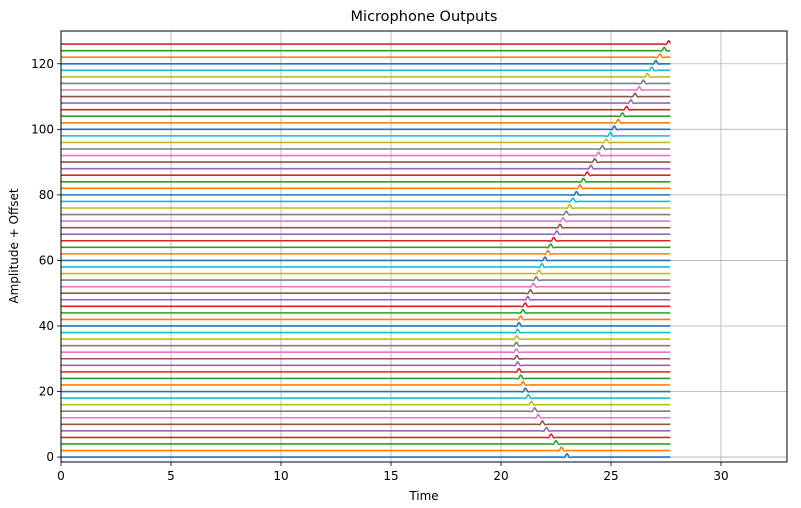 Image resolution: width=801 pixels, height=508 pixels. I want to click on y-axis-label: Amplitude + Offset, so click(14, 246).